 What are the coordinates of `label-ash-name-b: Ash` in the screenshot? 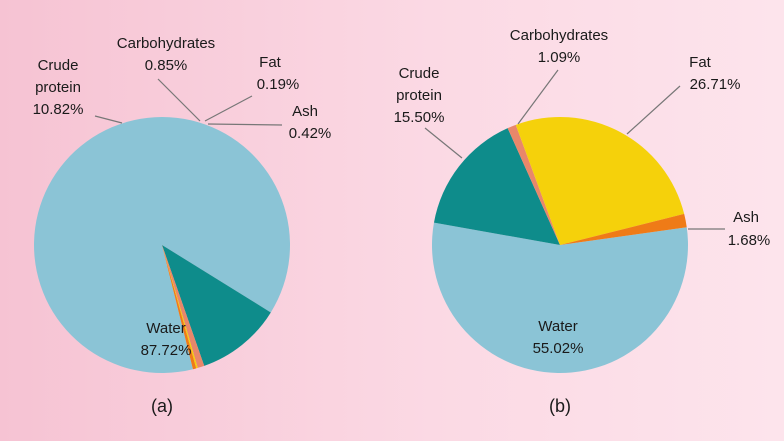 It's located at (746, 217).